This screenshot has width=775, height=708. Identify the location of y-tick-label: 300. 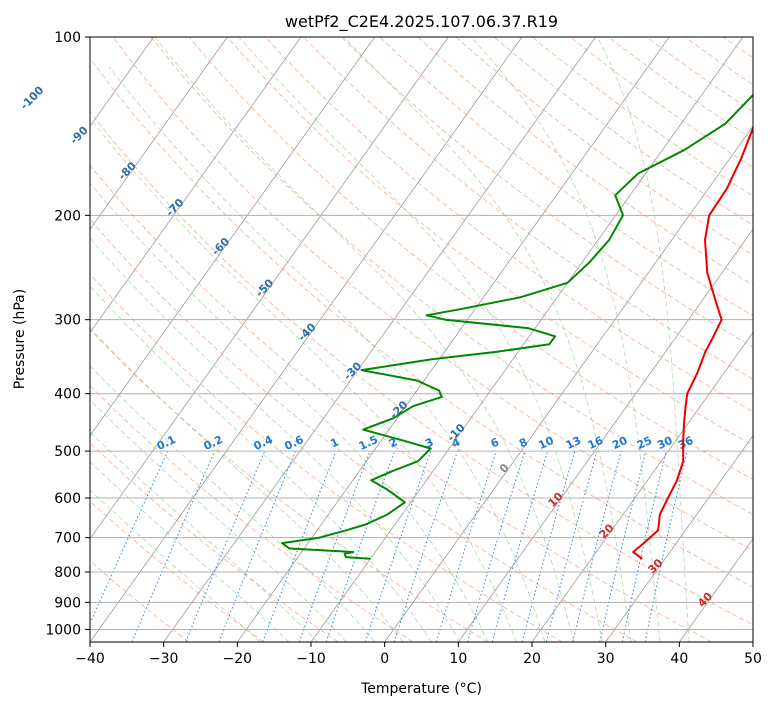
(67, 321).